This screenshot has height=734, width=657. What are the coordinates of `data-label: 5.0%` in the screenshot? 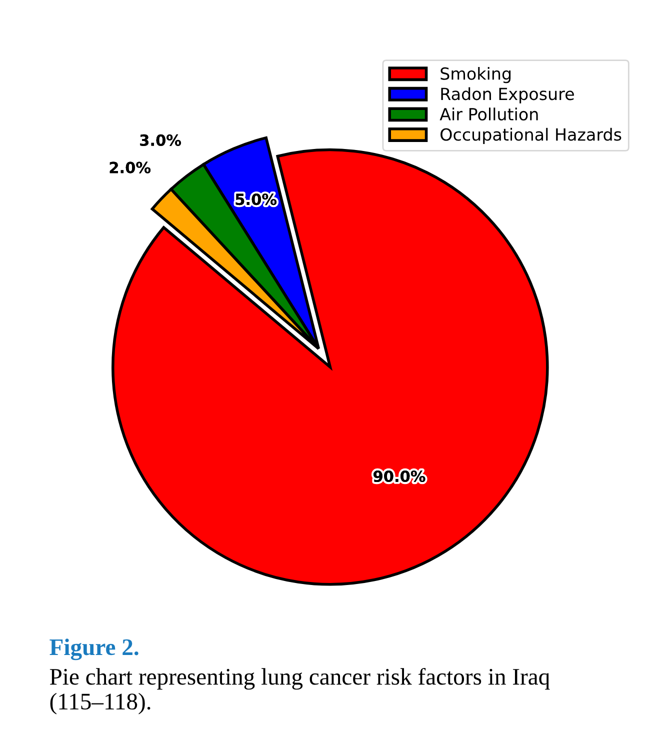 It's located at (256, 200).